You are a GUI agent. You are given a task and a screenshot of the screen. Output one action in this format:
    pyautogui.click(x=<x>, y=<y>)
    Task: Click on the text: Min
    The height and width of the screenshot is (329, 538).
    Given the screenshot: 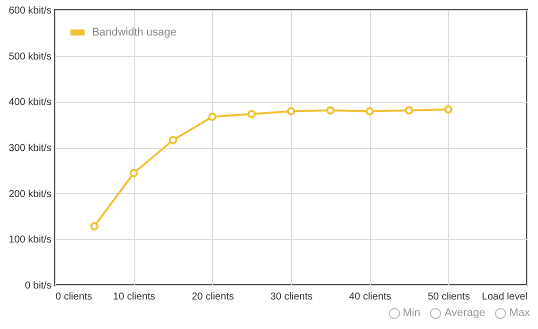 What is the action you would take?
    pyautogui.click(x=411, y=313)
    